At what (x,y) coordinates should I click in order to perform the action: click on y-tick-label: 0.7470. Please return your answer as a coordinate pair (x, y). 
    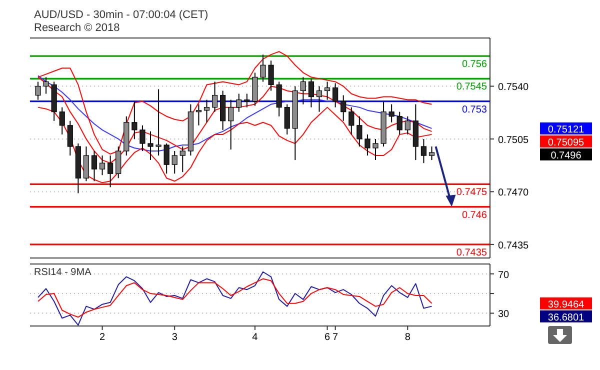
    Looking at the image, I should click on (514, 193).